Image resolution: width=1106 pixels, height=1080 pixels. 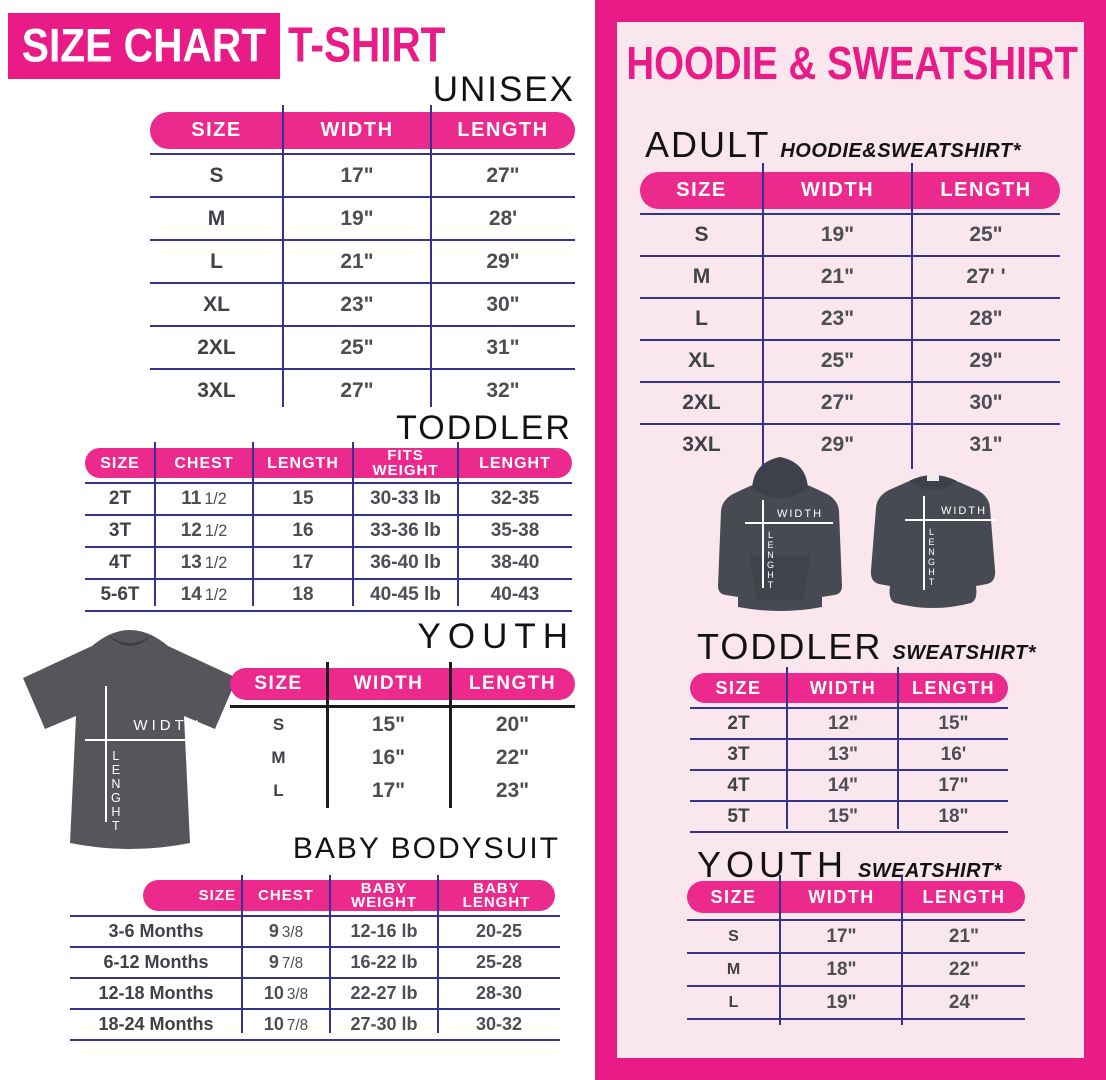 I want to click on cell-size: 18-24 Months, so click(x=156, y=1024).